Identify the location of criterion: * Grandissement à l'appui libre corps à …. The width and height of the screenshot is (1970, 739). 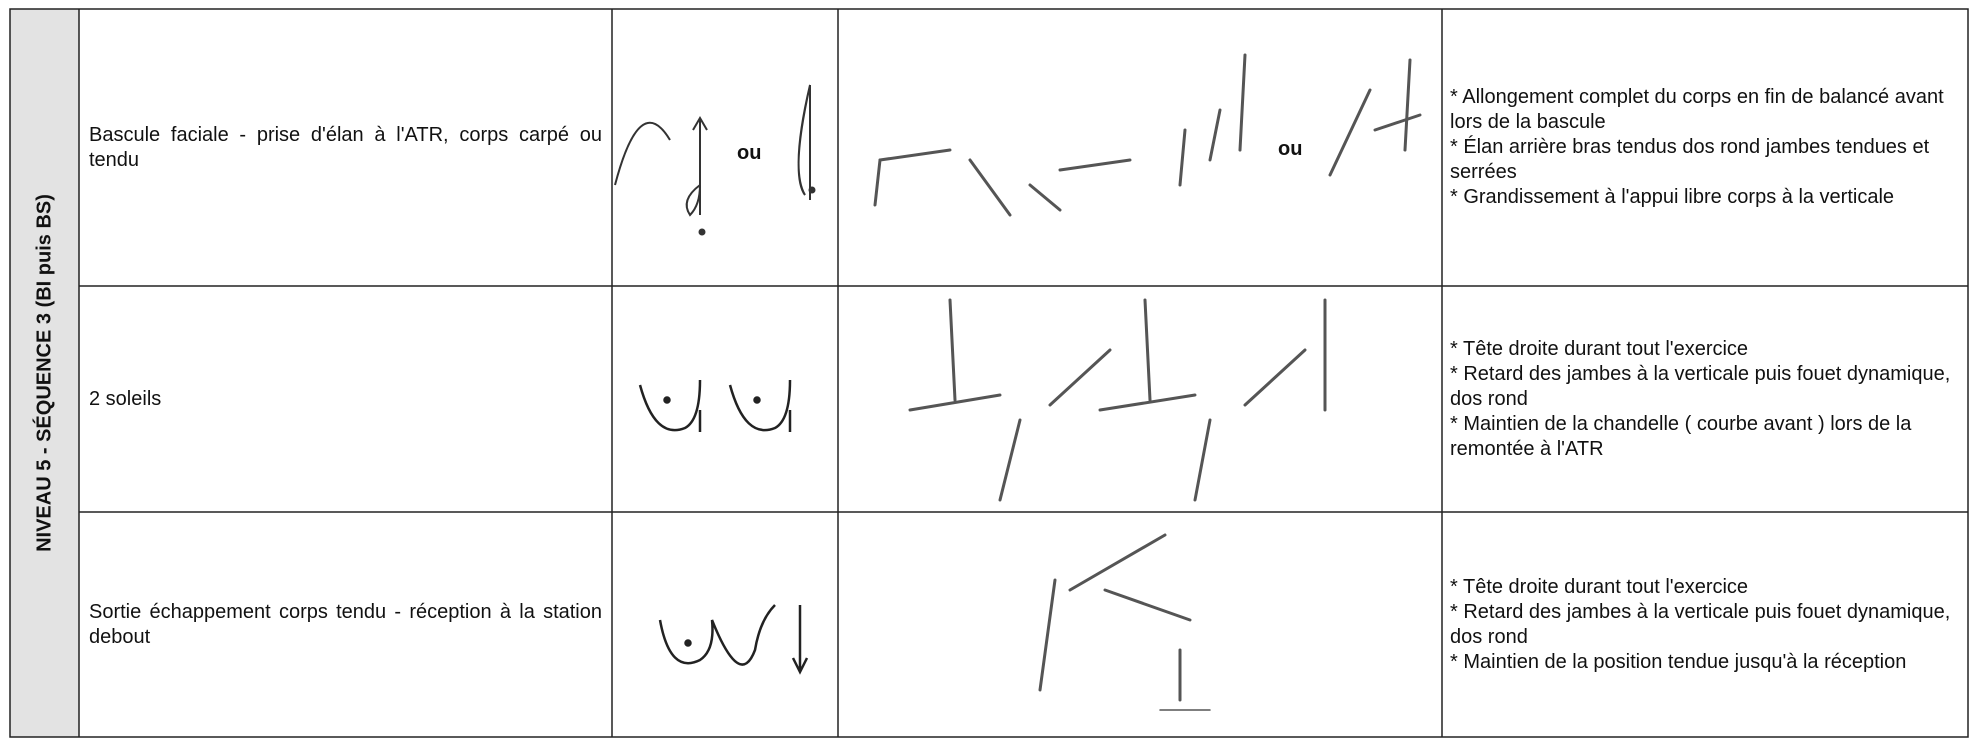
(1672, 197).